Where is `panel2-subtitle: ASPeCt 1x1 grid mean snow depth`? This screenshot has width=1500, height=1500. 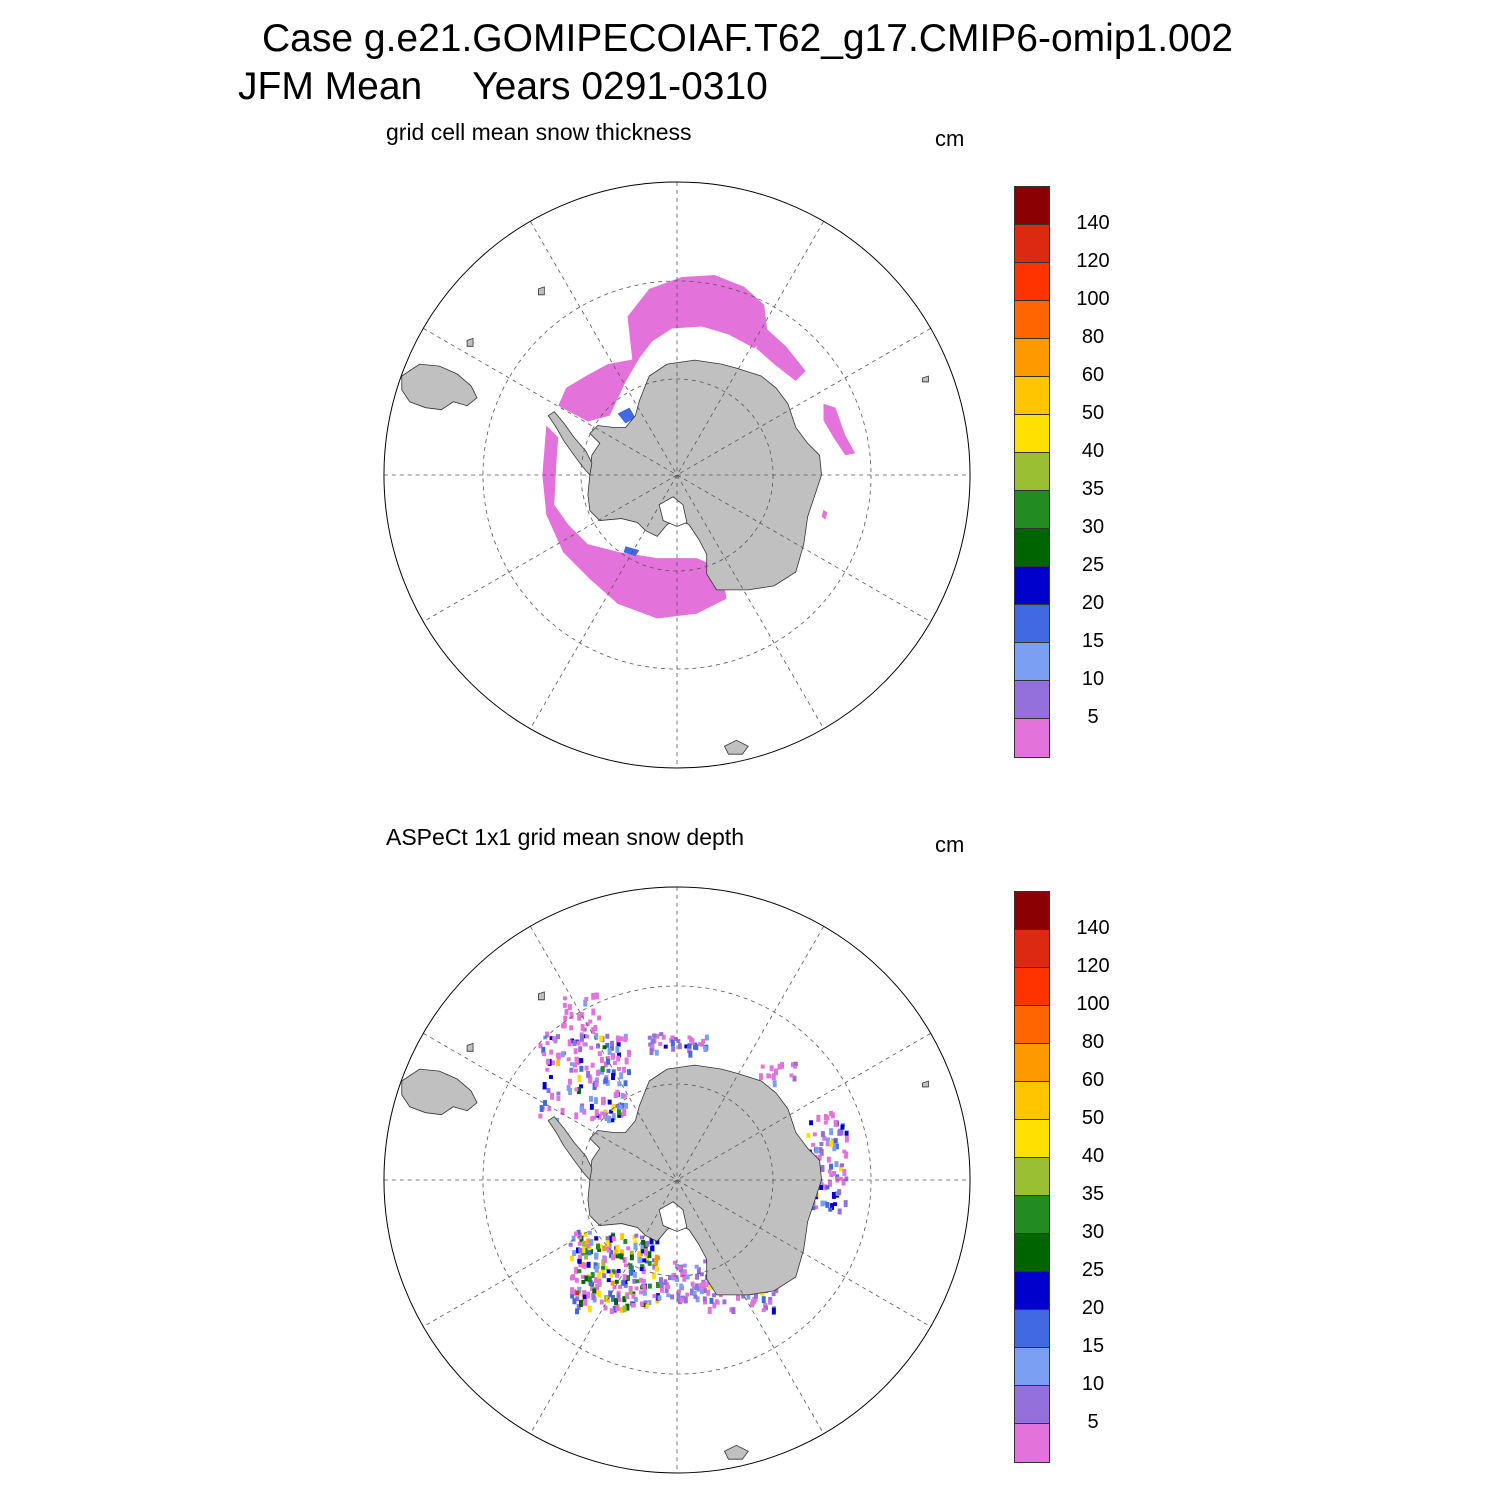 panel2-subtitle: ASPeCt 1x1 grid mean snow depth is located at coordinates (565, 837).